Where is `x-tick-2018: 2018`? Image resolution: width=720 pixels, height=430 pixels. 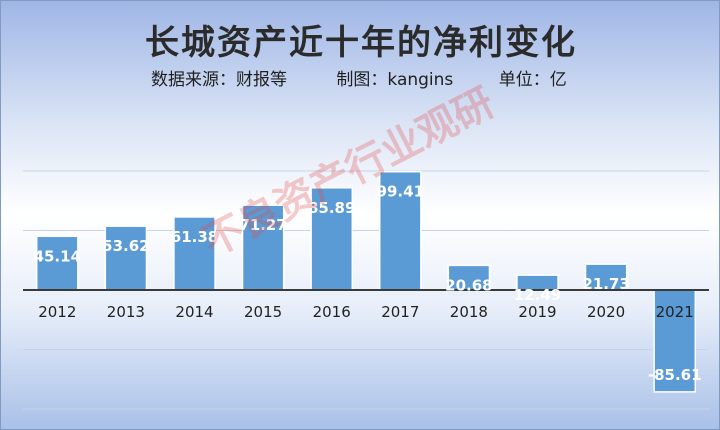
x-tick-2018: 2018 is located at coordinates (469, 312).